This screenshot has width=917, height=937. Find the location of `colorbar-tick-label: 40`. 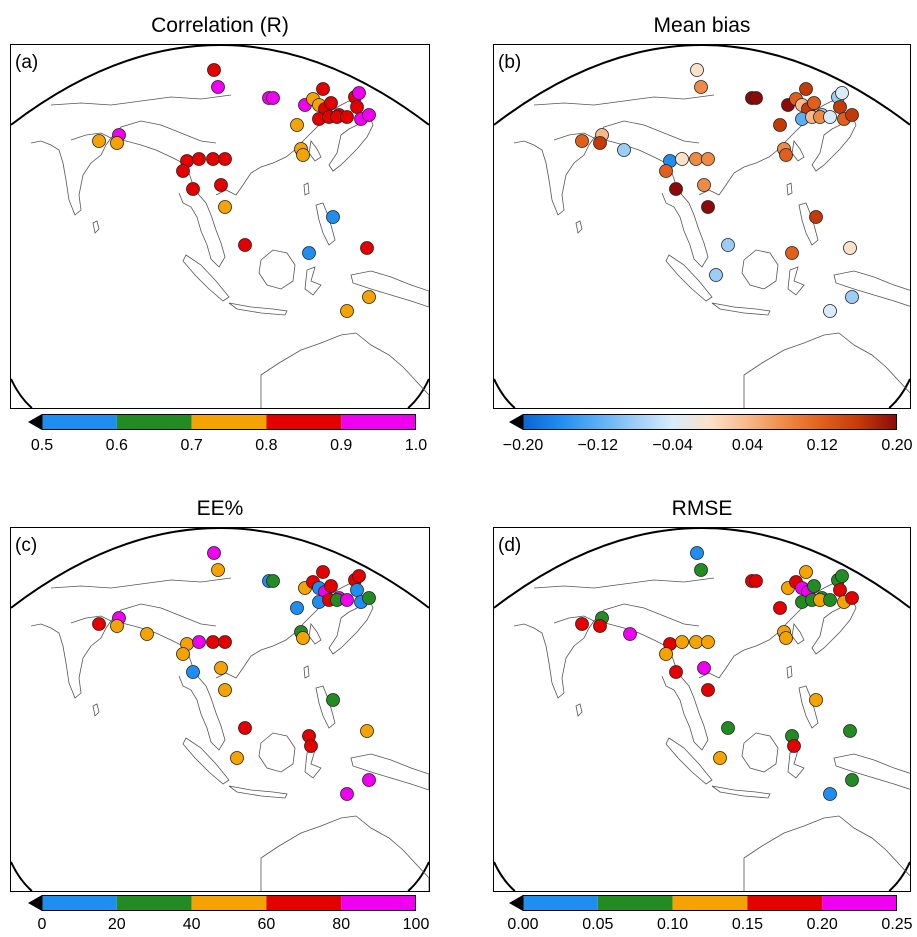

colorbar-tick-label: 40 is located at coordinates (191, 924).